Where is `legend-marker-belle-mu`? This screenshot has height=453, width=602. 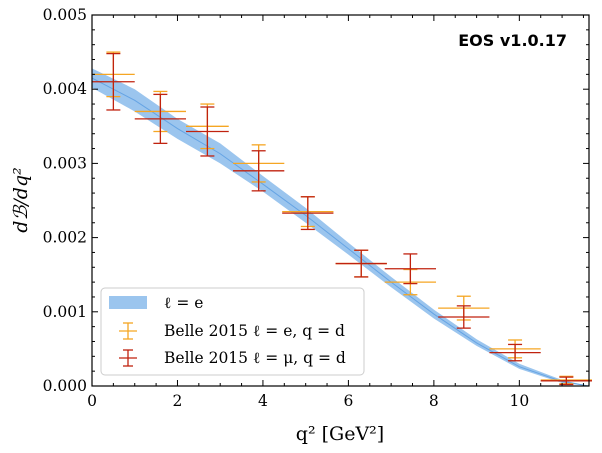 legend-marker-belle-mu is located at coordinates (128, 358).